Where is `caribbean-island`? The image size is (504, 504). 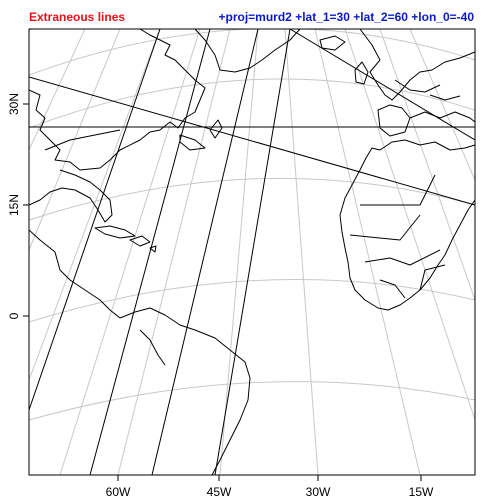
caribbean-island is located at coordinates (153, 249).